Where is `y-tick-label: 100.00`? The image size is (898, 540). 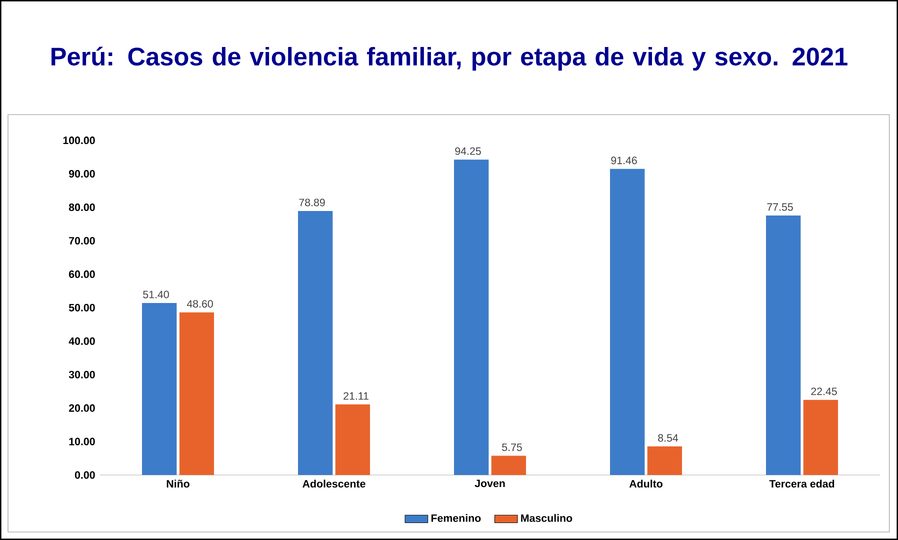
y-tick-label: 100.00 is located at coordinates (79, 140).